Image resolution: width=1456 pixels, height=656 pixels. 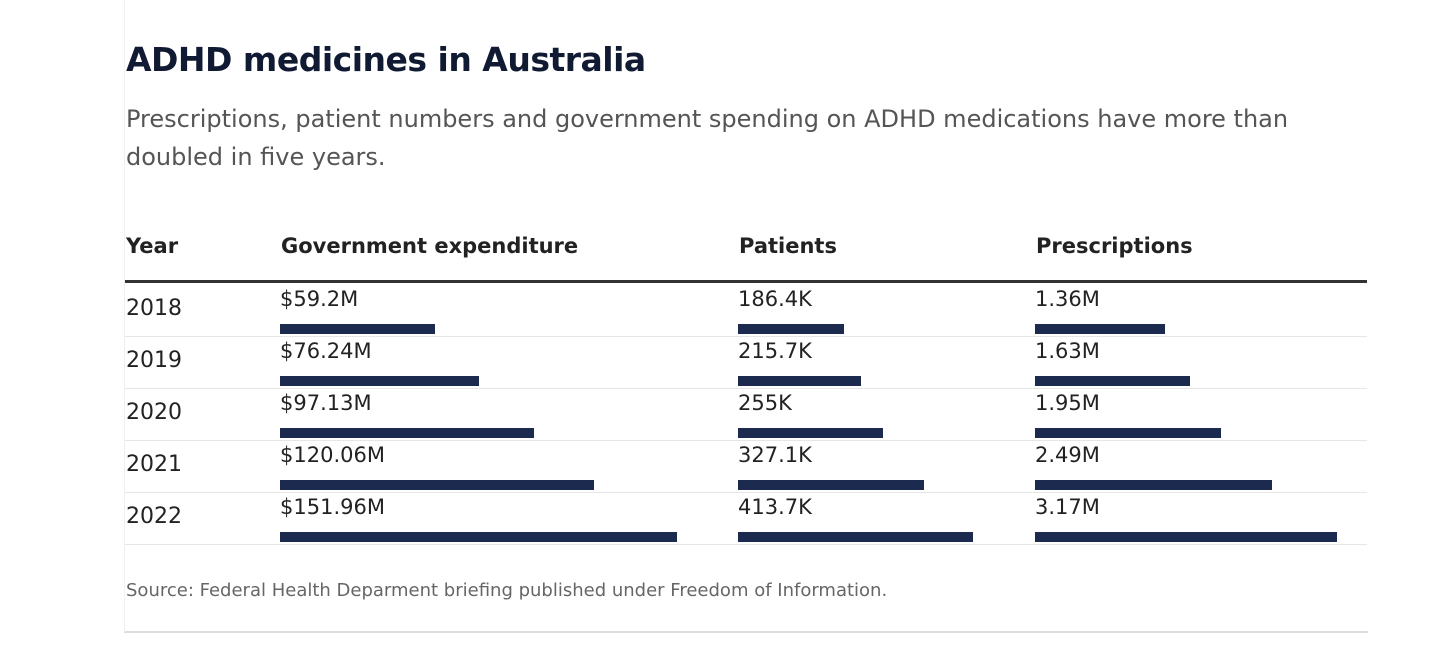 I want to click on patients-value-label: 327.1K, so click(x=775, y=455).